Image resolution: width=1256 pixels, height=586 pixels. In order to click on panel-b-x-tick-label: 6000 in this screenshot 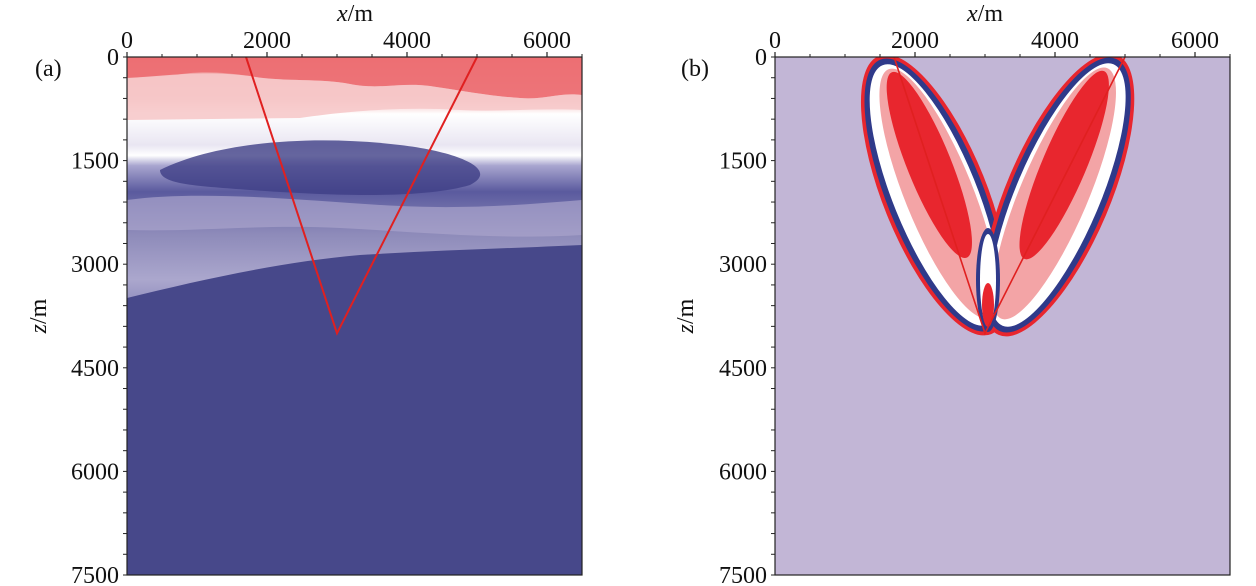, I will do `click(1195, 41)`.